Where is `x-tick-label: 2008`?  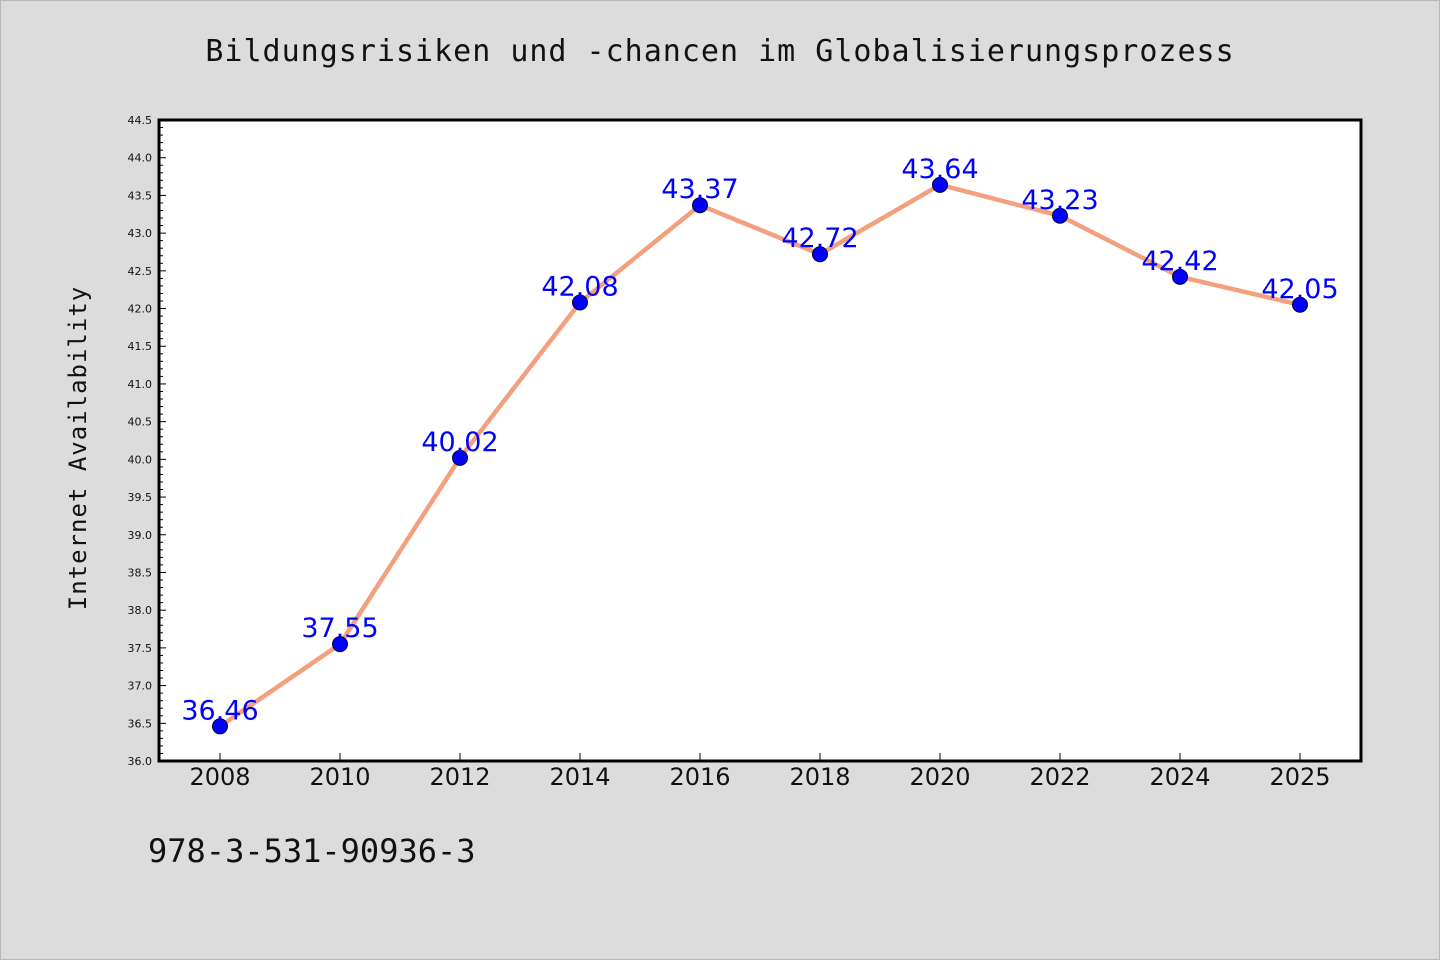 x-tick-label: 2008 is located at coordinates (219, 777).